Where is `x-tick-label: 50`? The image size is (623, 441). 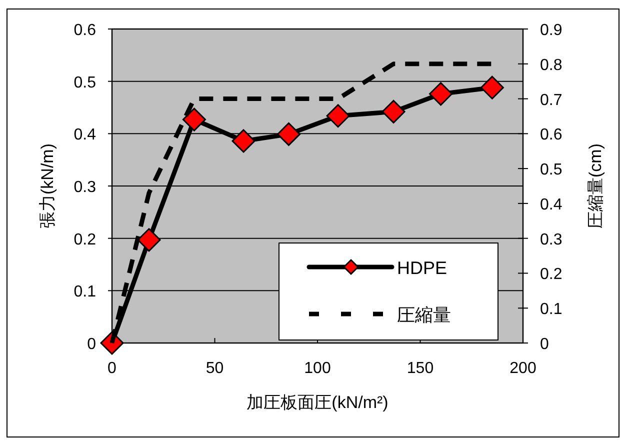
x-tick-label: 50 is located at coordinates (215, 368).